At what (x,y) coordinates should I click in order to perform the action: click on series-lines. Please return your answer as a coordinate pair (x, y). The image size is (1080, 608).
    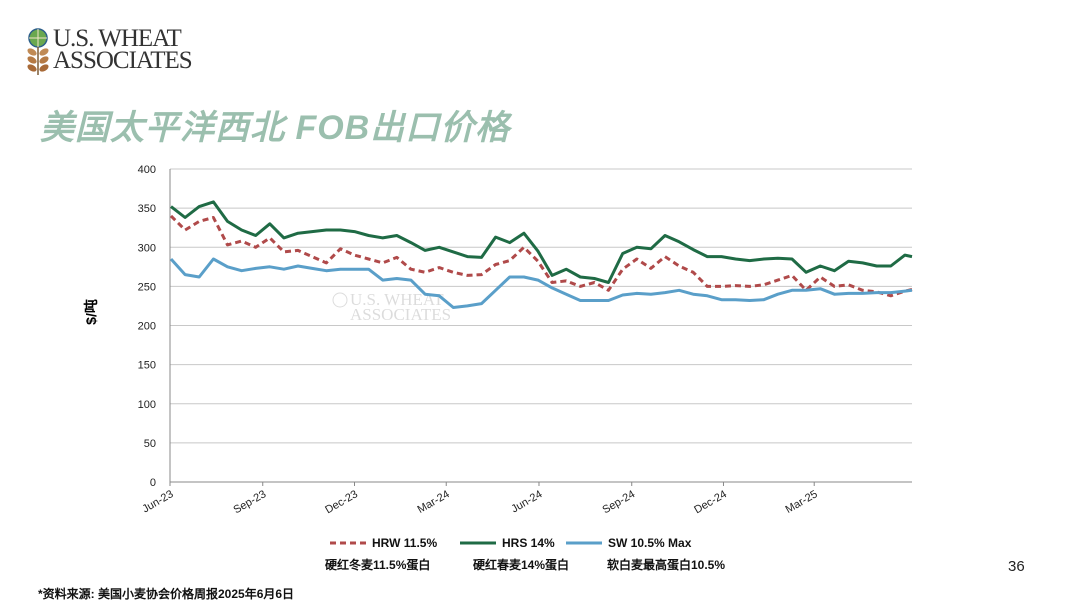
    Looking at the image, I should click on (541, 254).